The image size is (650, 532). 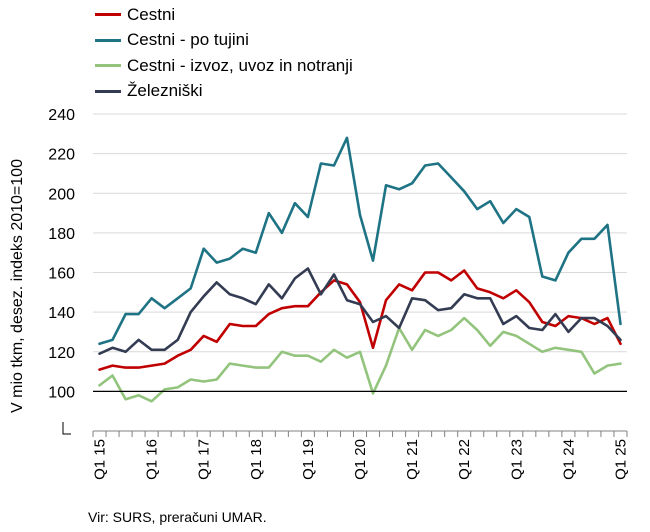 What do you see at coordinates (568, 459) in the screenshot?
I see `x-tick-label: Q1 24` at bounding box center [568, 459].